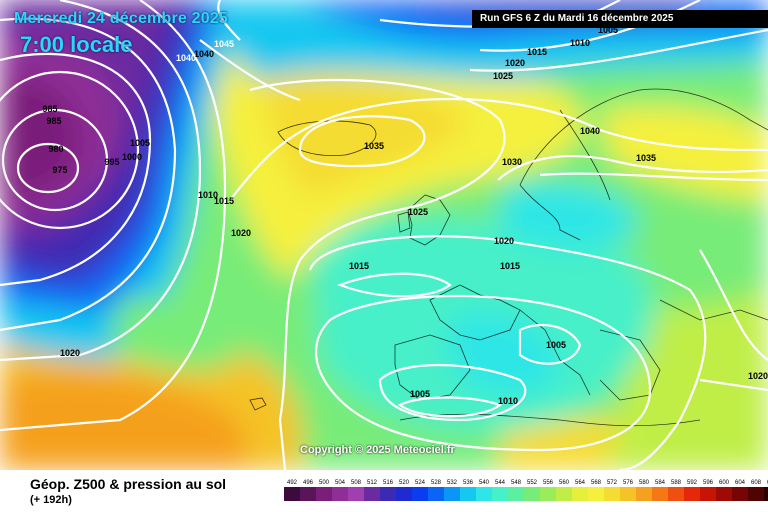  Describe the element at coordinates (467, 483) in the screenshot. I see `legend-value: 536` at that location.